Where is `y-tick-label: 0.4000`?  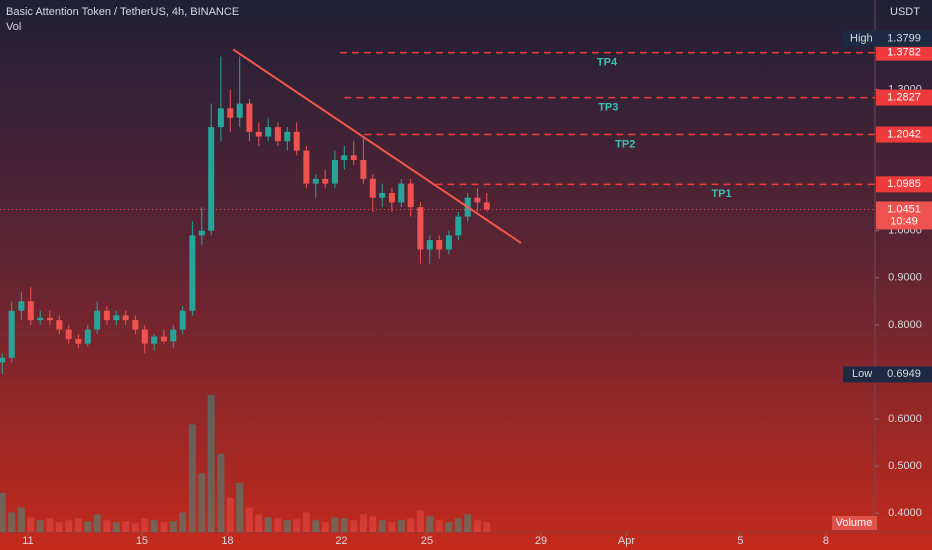
y-tick-label: 0.4000 is located at coordinates (905, 513).